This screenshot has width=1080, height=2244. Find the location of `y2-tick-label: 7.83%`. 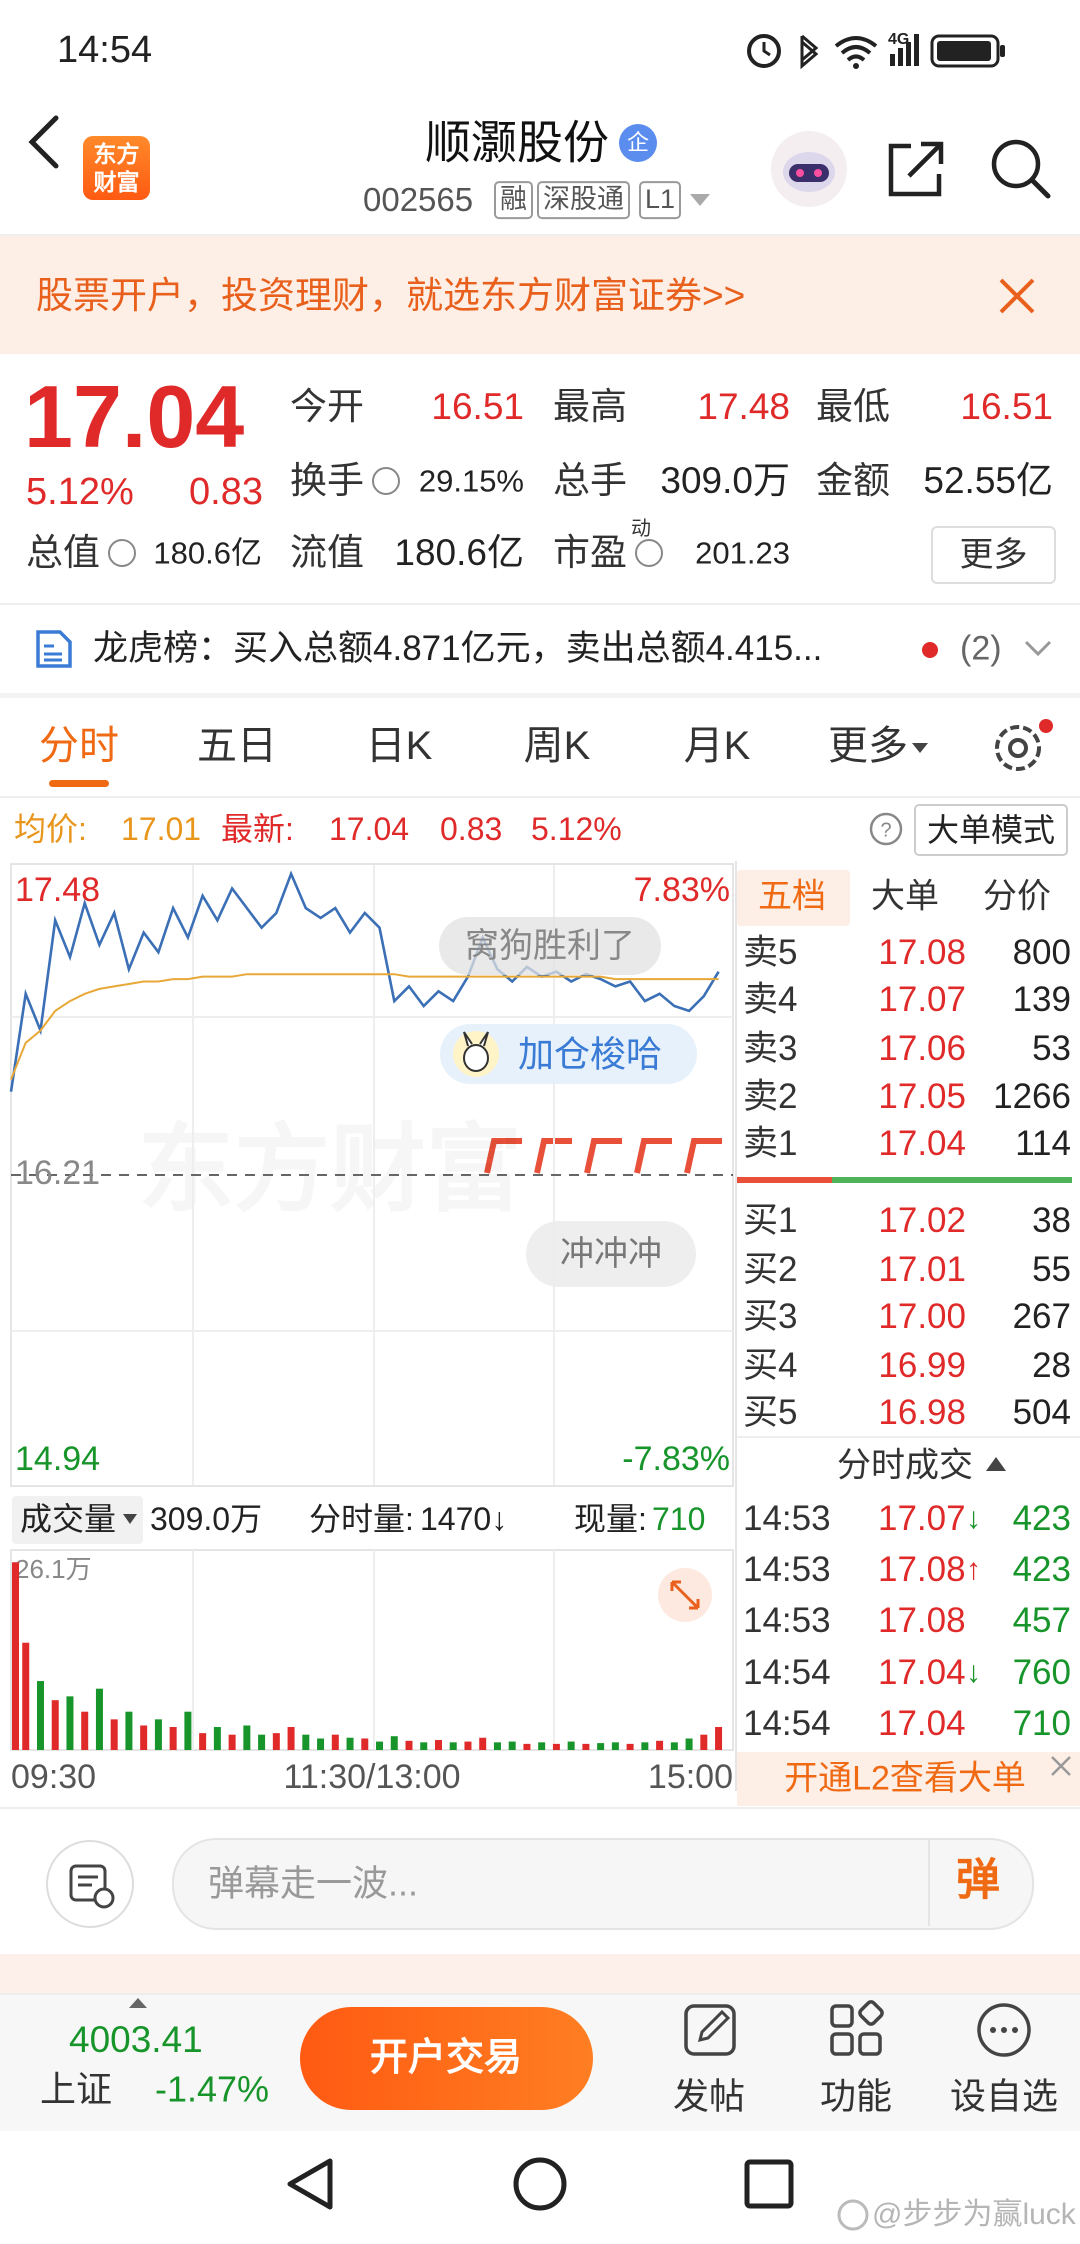

y2-tick-label: 7.83% is located at coordinates (682, 890).